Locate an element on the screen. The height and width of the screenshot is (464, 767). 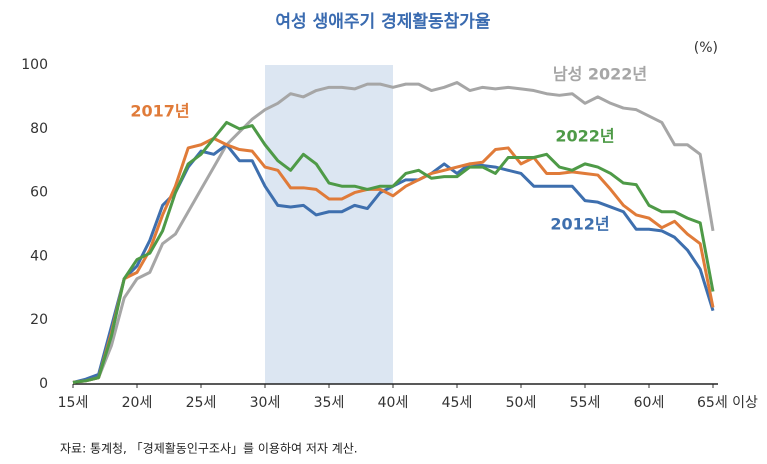
highlight-band is located at coordinates (329, 224).